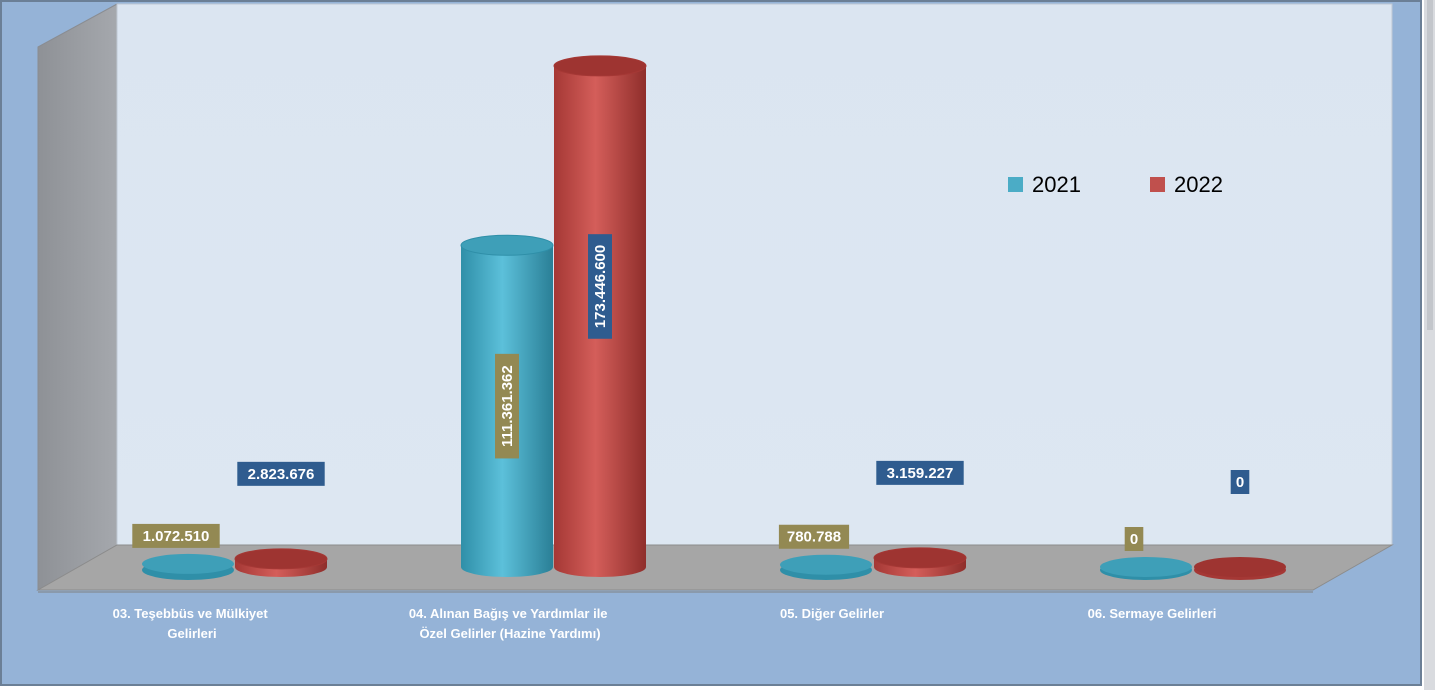 The image size is (1435, 690). What do you see at coordinates (1430, 165) in the screenshot?
I see `scrollbar-thumb` at bounding box center [1430, 165].